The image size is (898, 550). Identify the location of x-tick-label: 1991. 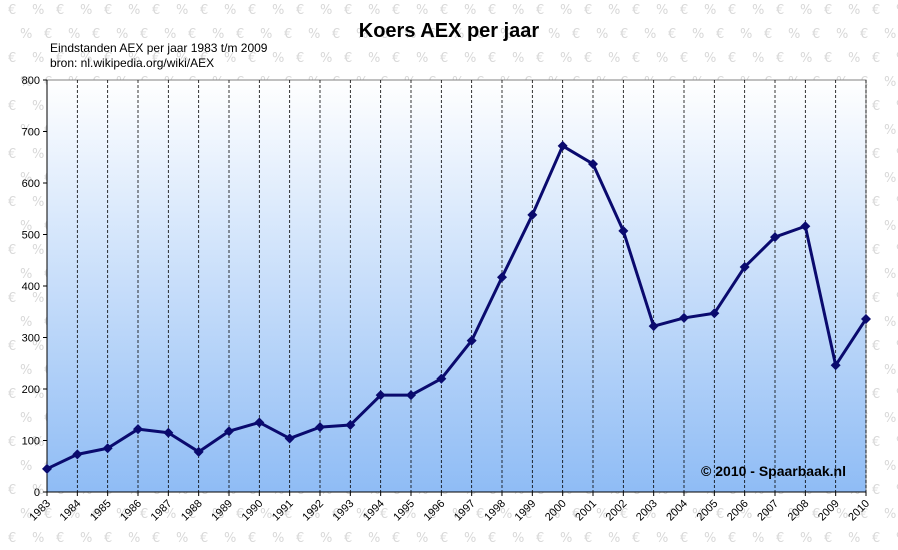
(283, 511).